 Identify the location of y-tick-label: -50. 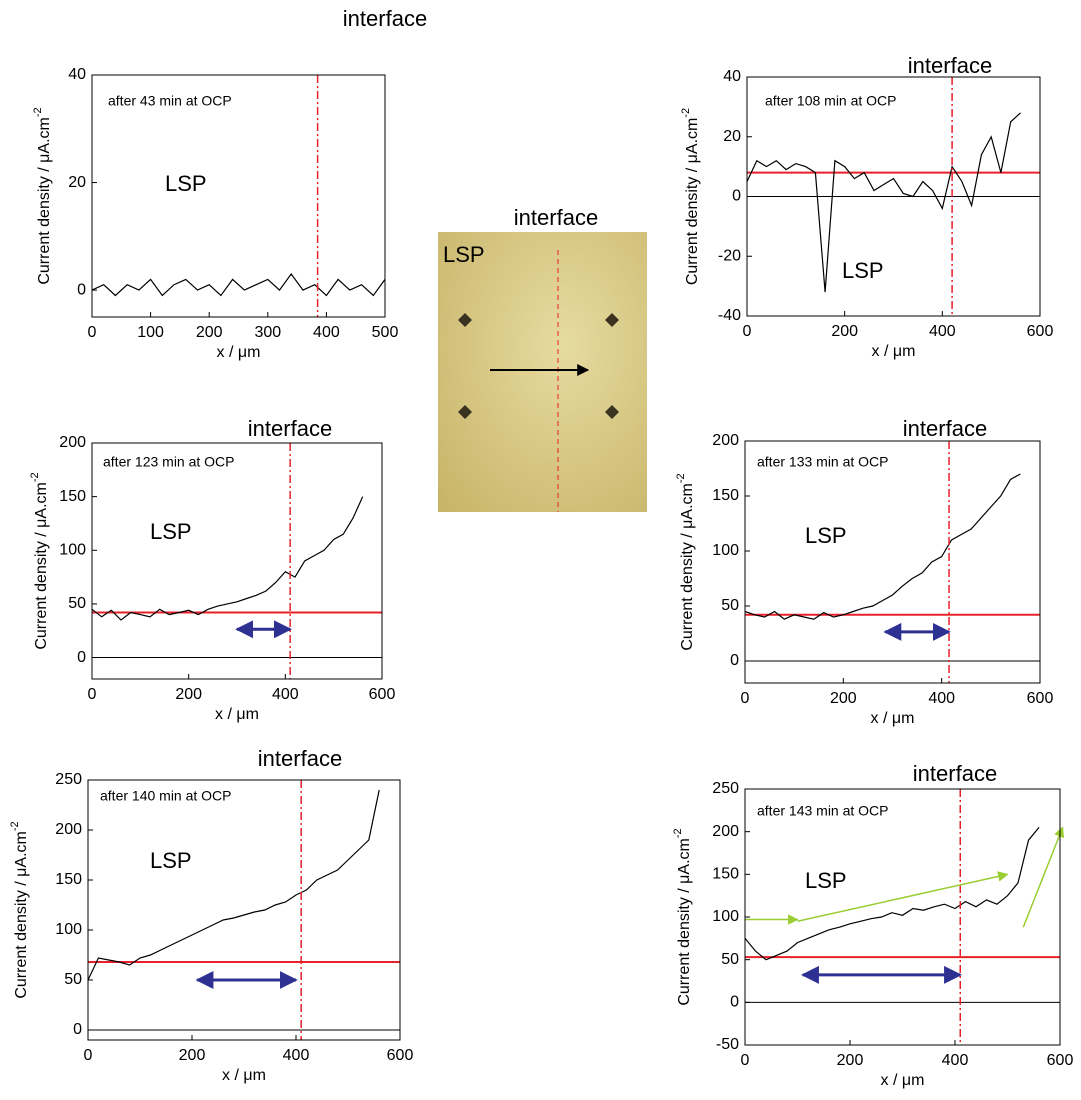
(727, 1044).